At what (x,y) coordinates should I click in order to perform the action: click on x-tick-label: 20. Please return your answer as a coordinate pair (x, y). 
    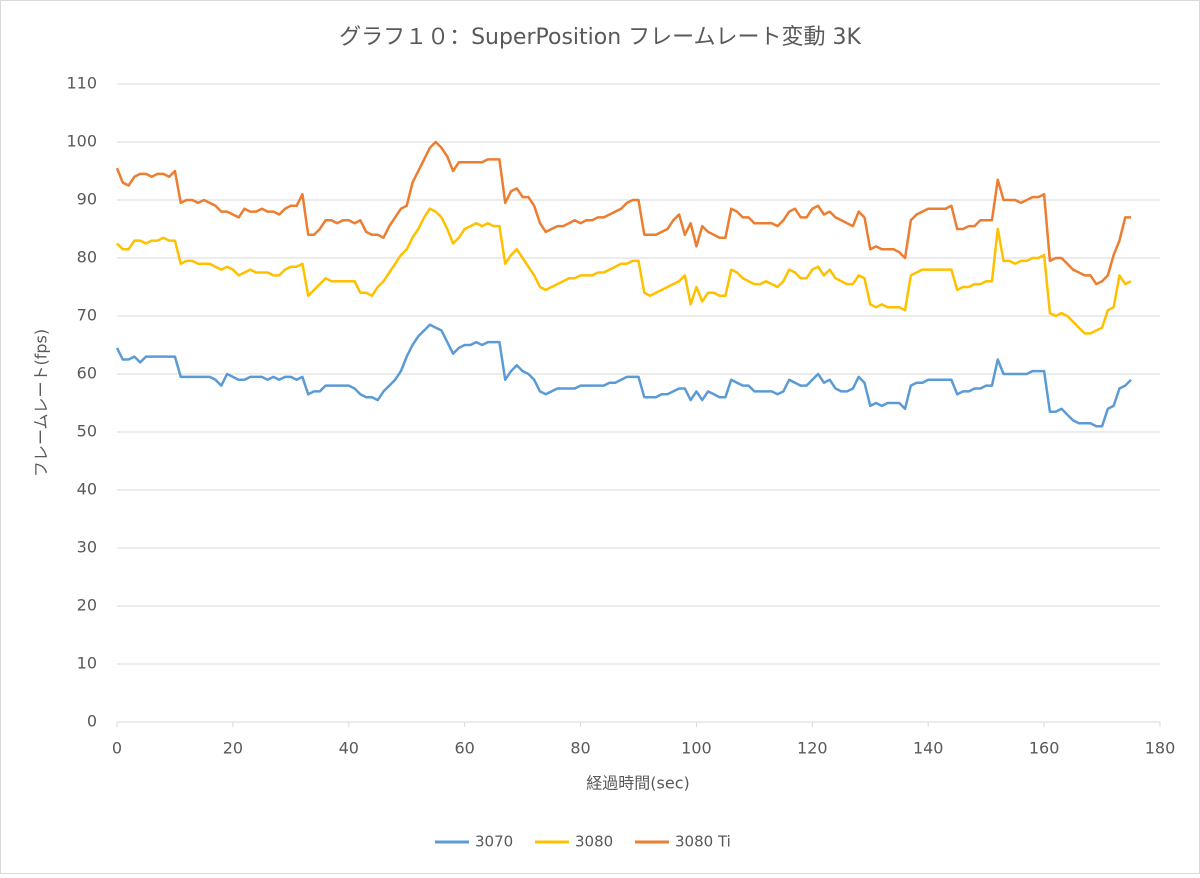
    Looking at the image, I should click on (233, 748).